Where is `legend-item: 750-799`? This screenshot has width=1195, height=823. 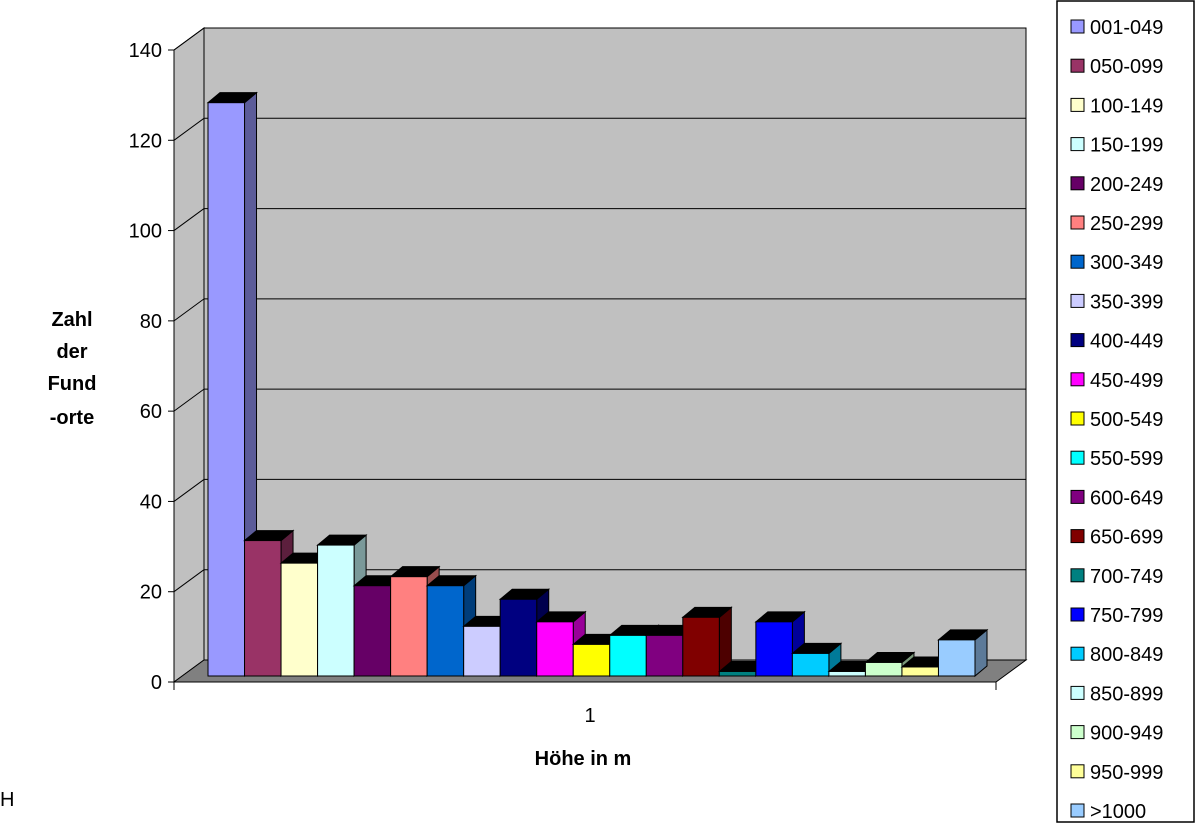
legend-item: 750-799 is located at coordinates (1116, 616).